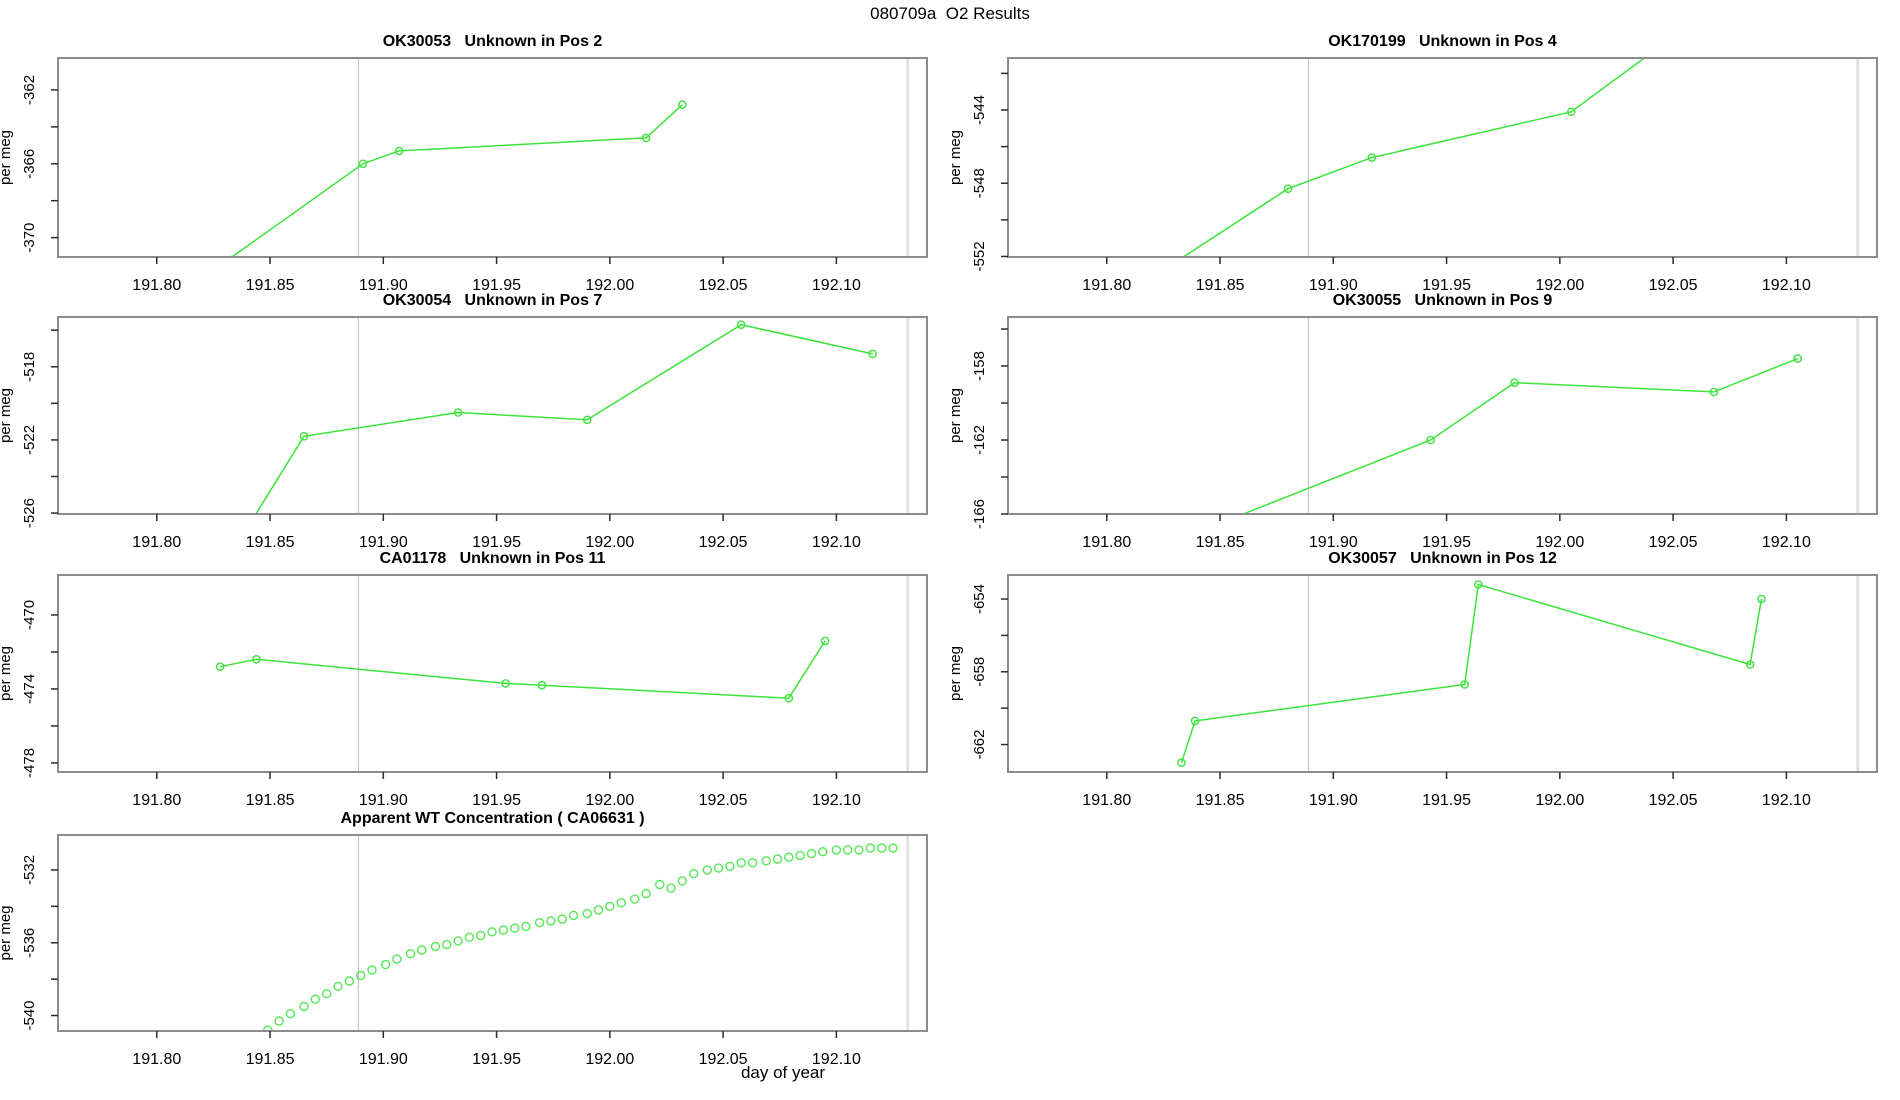 The image size is (1900, 1100). I want to click on y-tick-label: -654, so click(979, 599).